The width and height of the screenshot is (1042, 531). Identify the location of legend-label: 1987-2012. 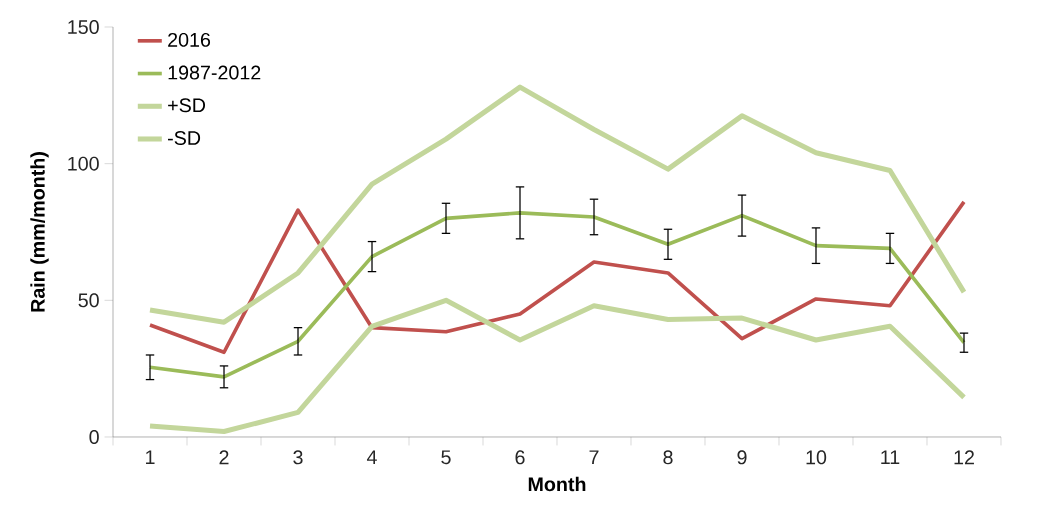
(214, 72).